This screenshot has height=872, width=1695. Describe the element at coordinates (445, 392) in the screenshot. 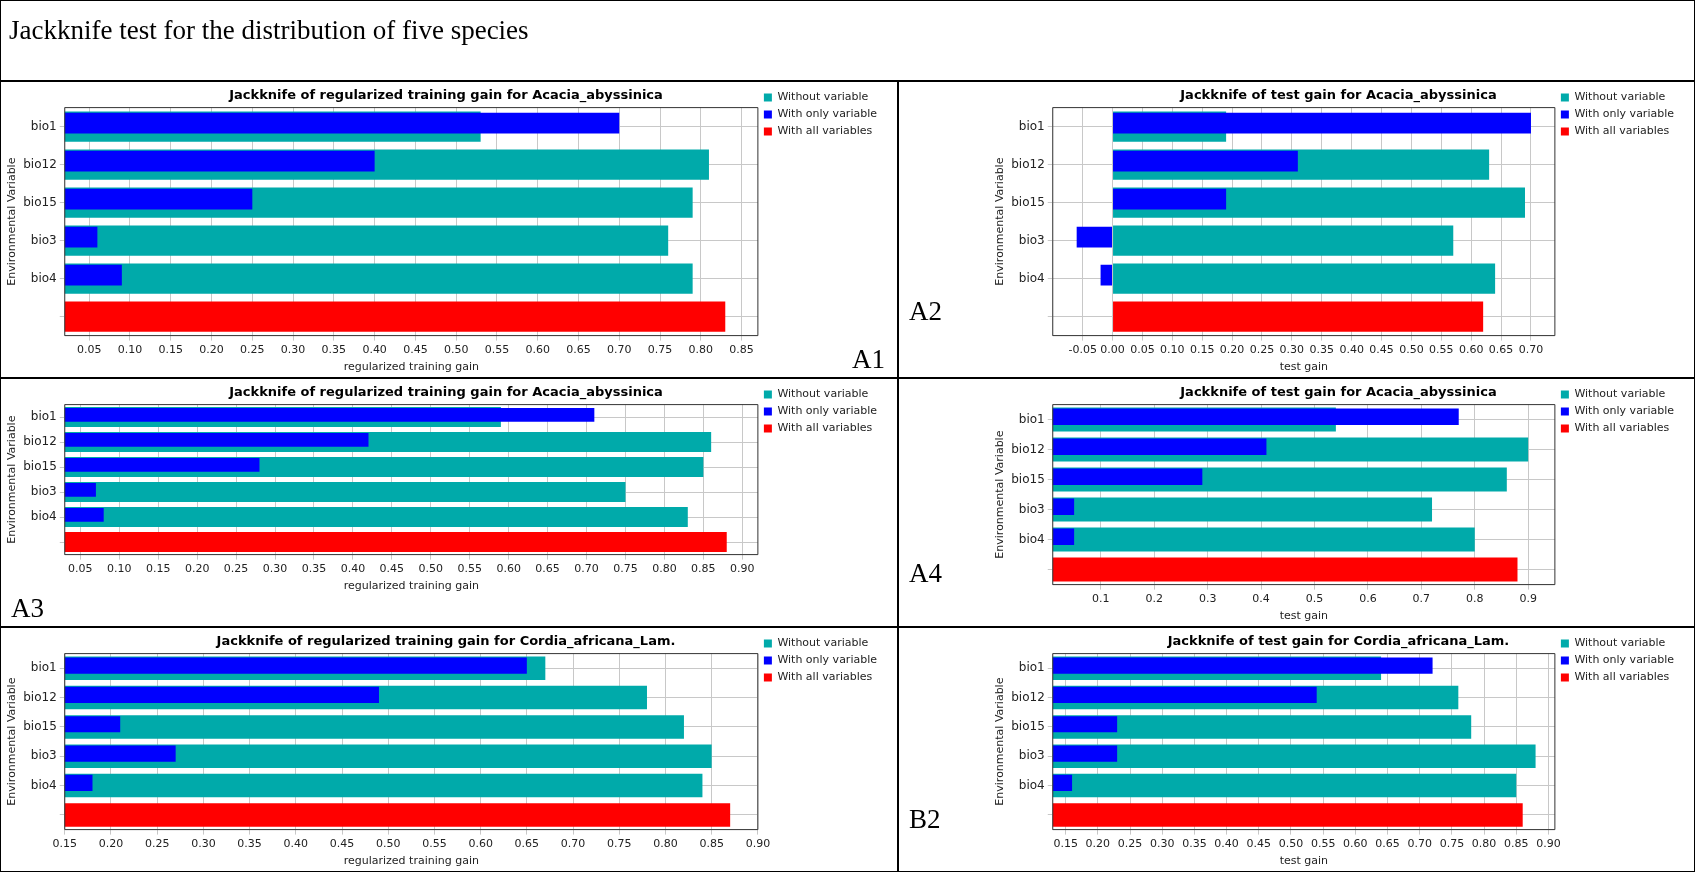

I see `chart-title: Jackknife of regularized training gain for Acacia_abyssinica` at that location.